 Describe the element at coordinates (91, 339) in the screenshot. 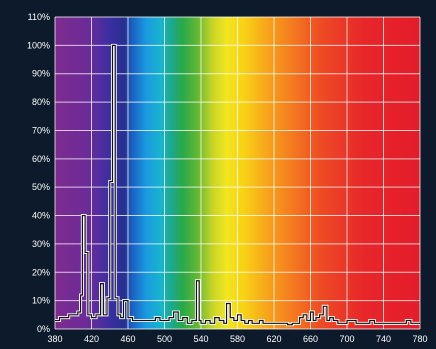

I see `x-tick-label: 420` at that location.